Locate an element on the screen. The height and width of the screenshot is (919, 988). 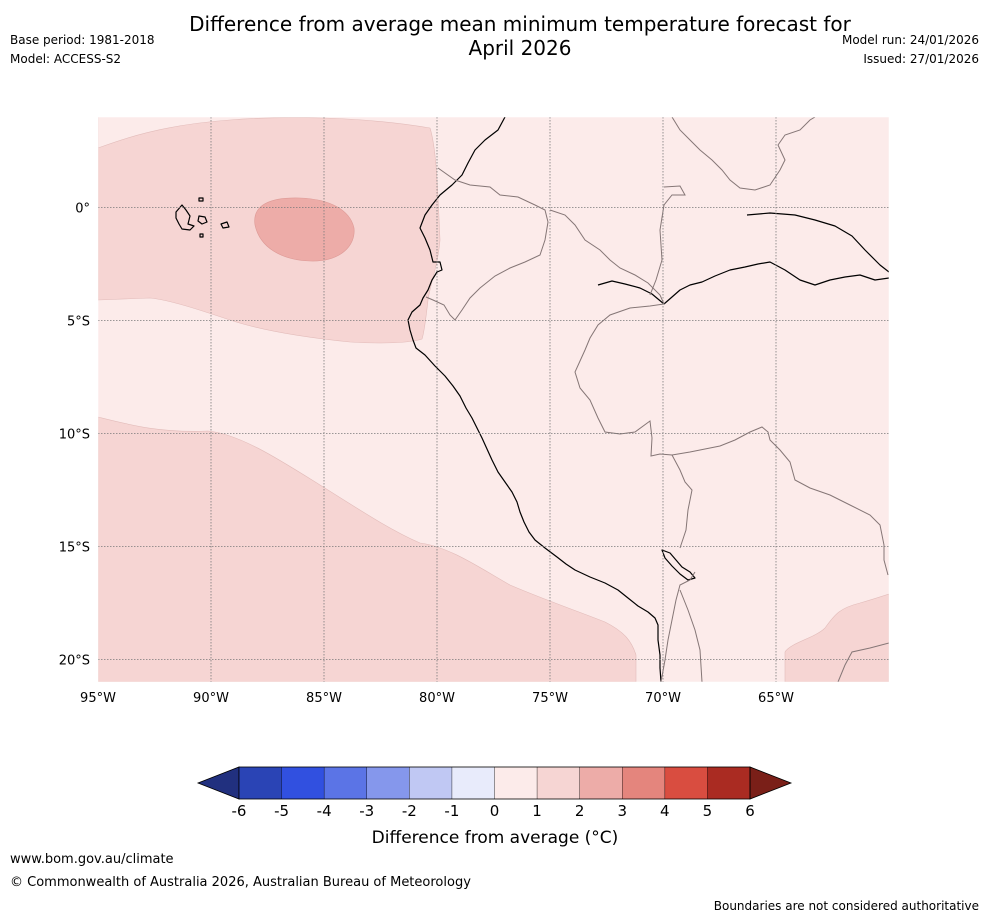
footer-url: www.bom.gov.au/climate is located at coordinates (92, 859).